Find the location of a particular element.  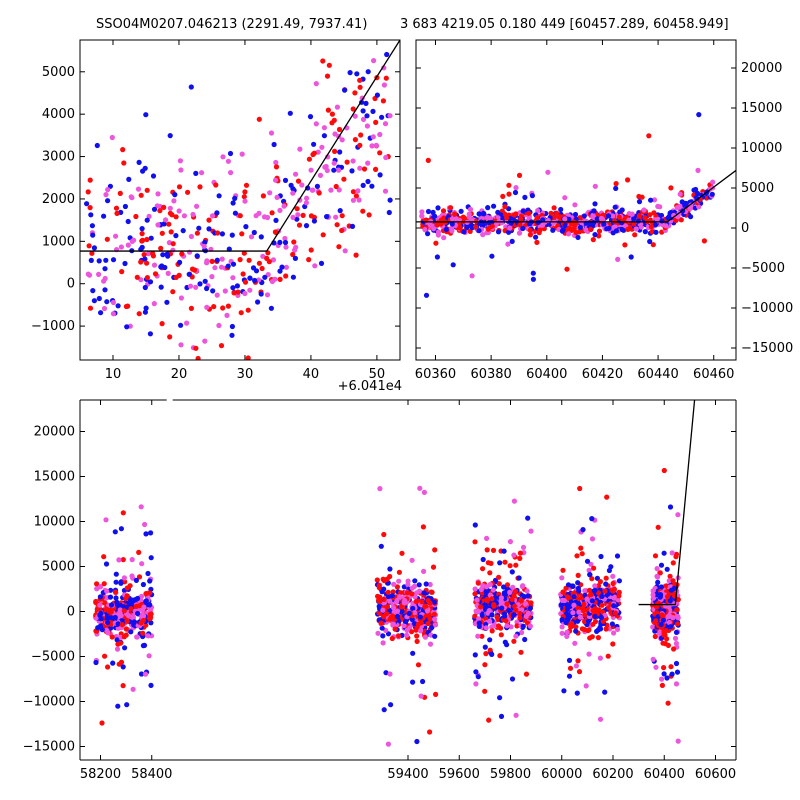

y-tick-label: 4000 is located at coordinates (58, 114).